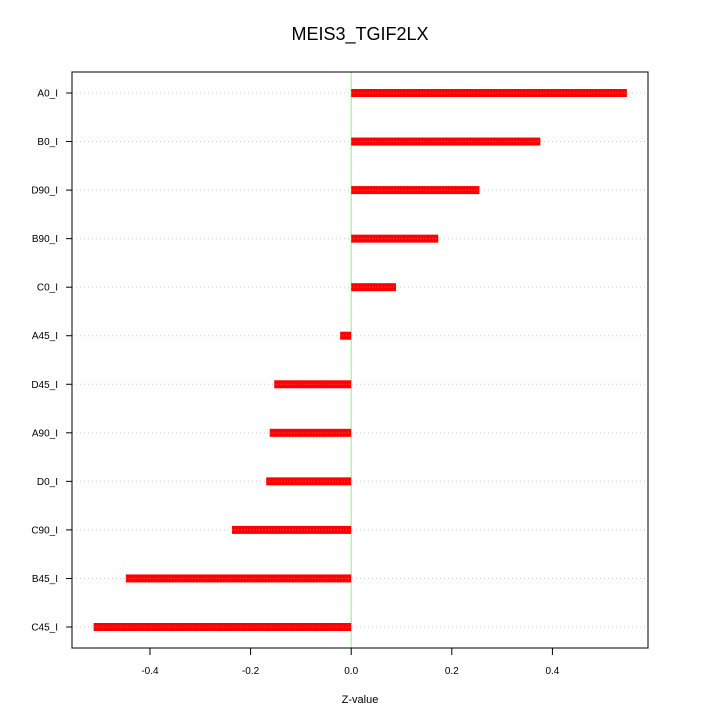  What do you see at coordinates (44, 628) in the screenshot?
I see `y-tick-label: C45_I` at bounding box center [44, 628].